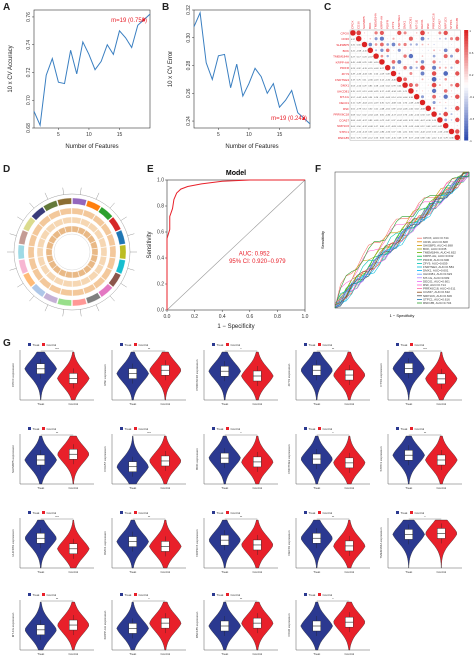 The height and width of the screenshot is (661, 474). Describe the element at coordinates (422, 109) in the screenshot. I see `corr-value: -0.68` at that location.